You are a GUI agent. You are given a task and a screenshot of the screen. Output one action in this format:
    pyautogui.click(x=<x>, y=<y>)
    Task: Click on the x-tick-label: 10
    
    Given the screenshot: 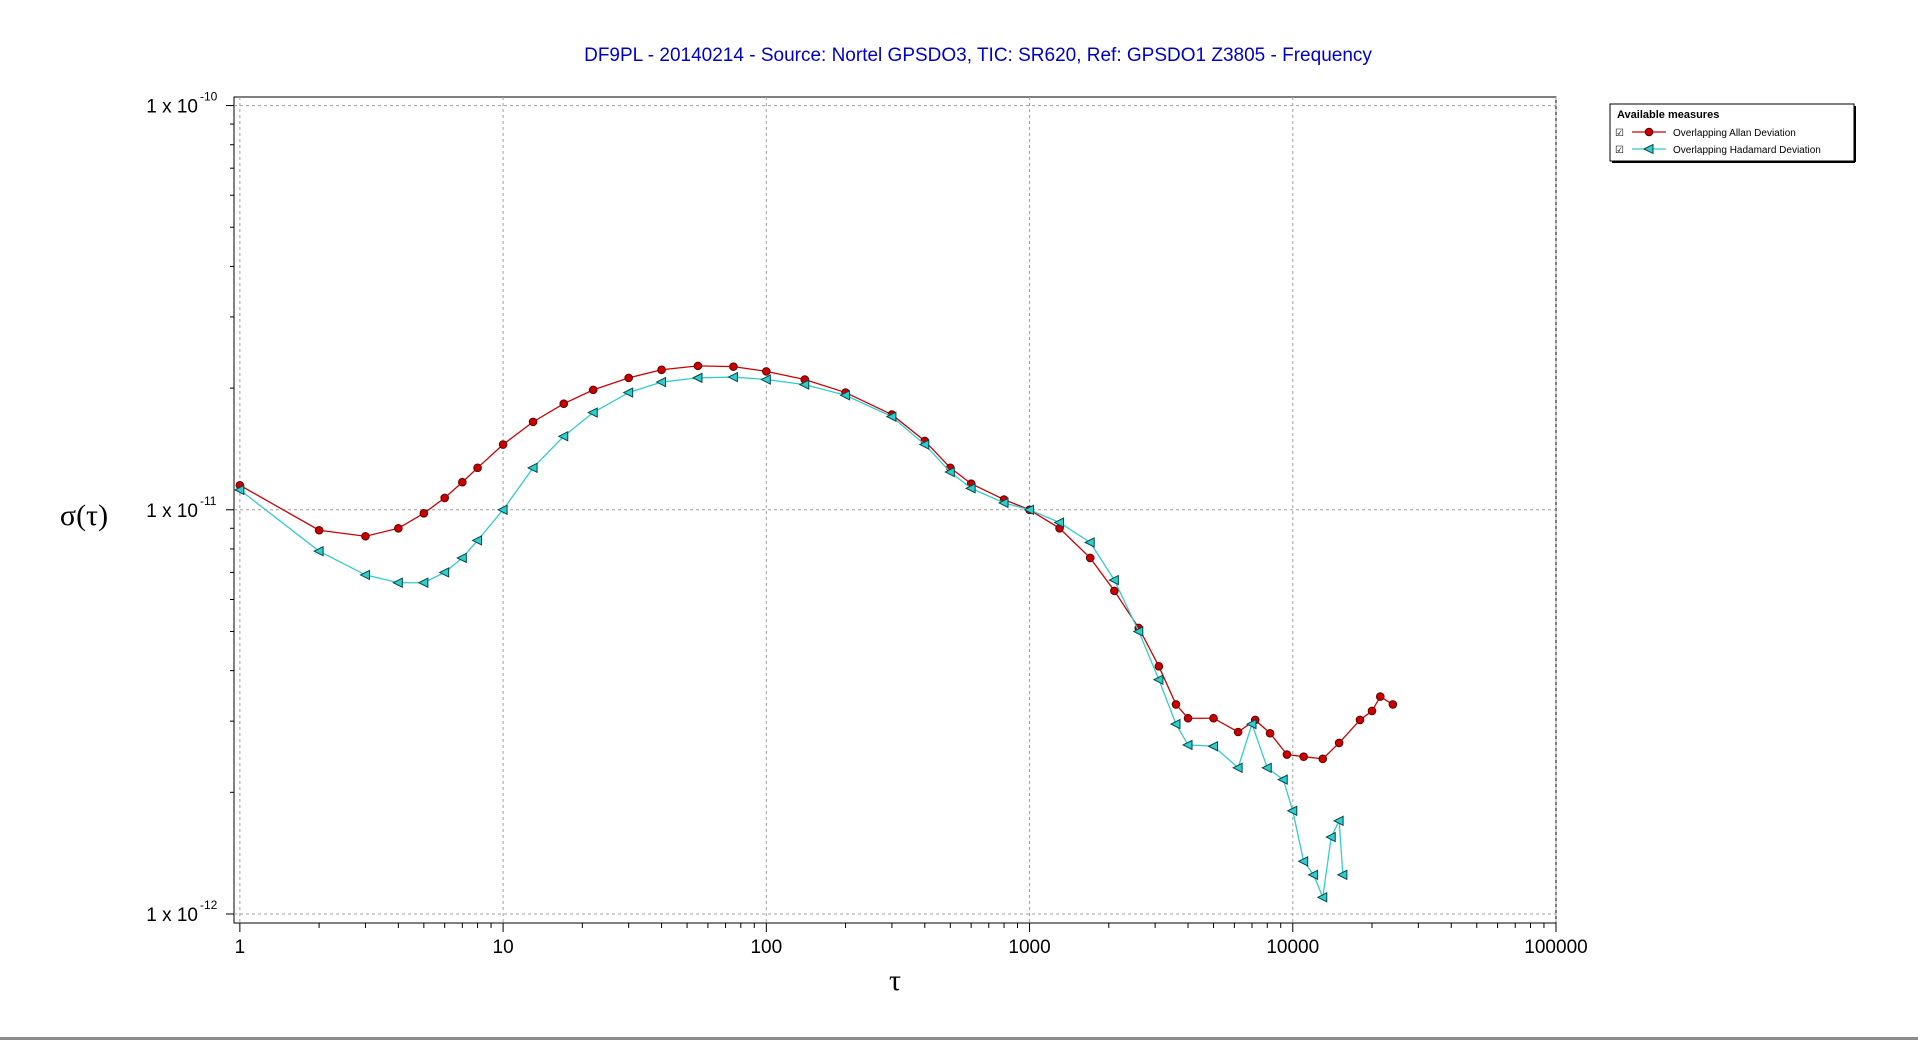 What is the action you would take?
    pyautogui.click(x=503, y=947)
    